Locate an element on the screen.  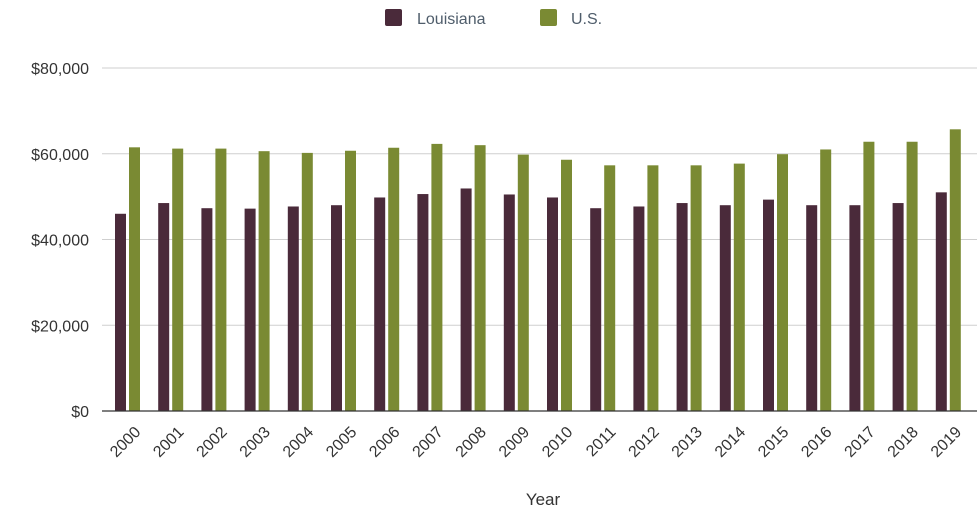
x-tick-label: 2010 is located at coordinates (557, 442).